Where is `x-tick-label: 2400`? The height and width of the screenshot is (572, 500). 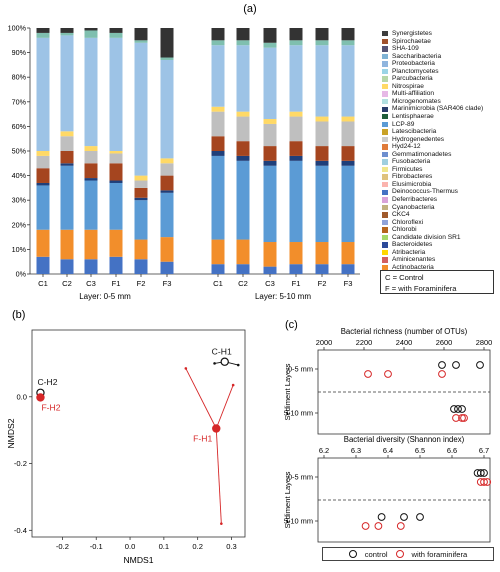 x-tick-label: 2400 is located at coordinates (404, 342).